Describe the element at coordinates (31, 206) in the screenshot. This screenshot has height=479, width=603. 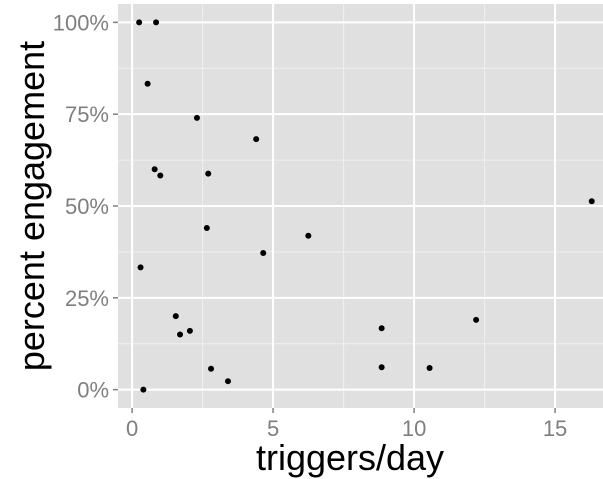
I see `y-axis-title: percent engagement` at that location.